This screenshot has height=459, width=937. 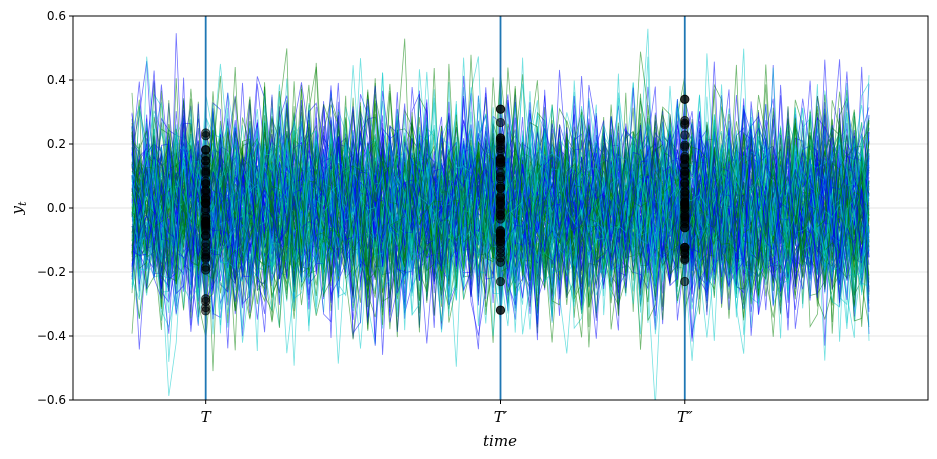 I want to click on y-tick-label: −0.4, so click(x=51, y=336).